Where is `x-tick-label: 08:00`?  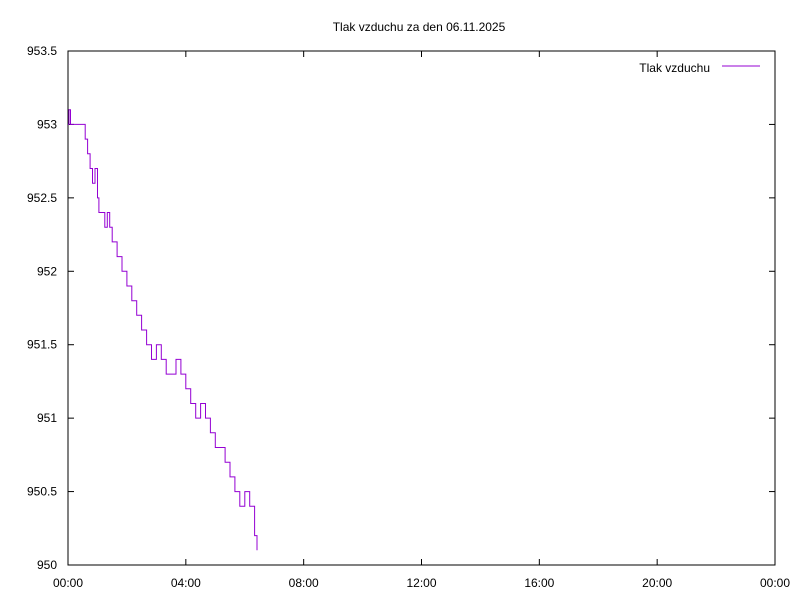 x-tick-label: 08:00 is located at coordinates (304, 583).